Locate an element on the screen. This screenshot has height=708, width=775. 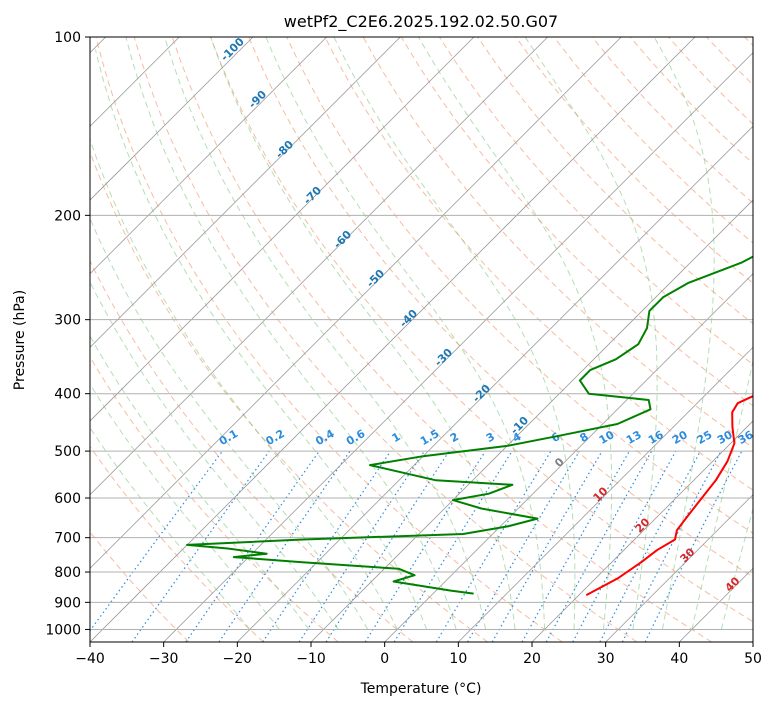
x-tick-label: 0 is located at coordinates (384, 659).